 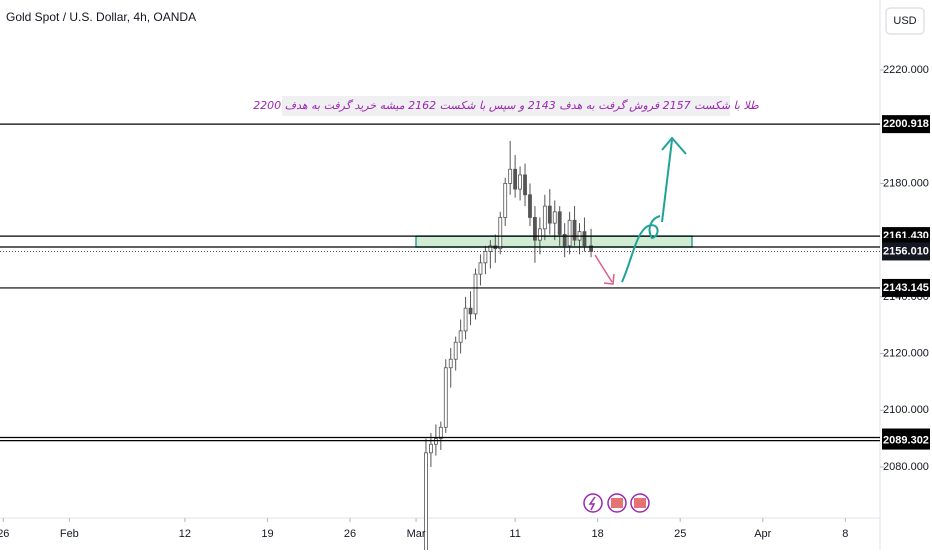 I want to click on x-tick-label: 19, so click(x=267, y=534).